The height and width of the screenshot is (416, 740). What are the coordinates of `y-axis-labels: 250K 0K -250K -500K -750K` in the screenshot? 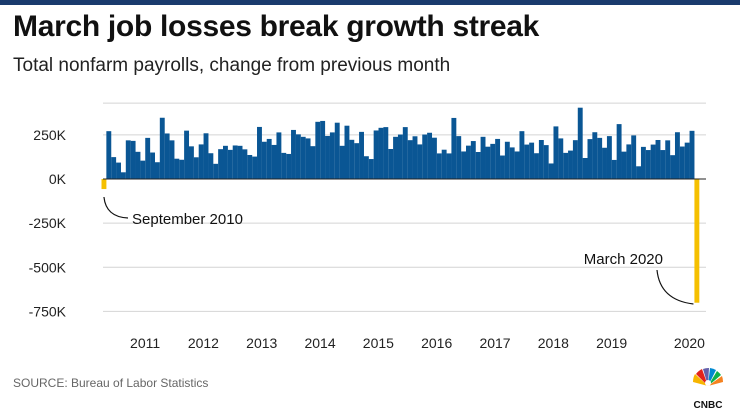 It's located at (48, 223).